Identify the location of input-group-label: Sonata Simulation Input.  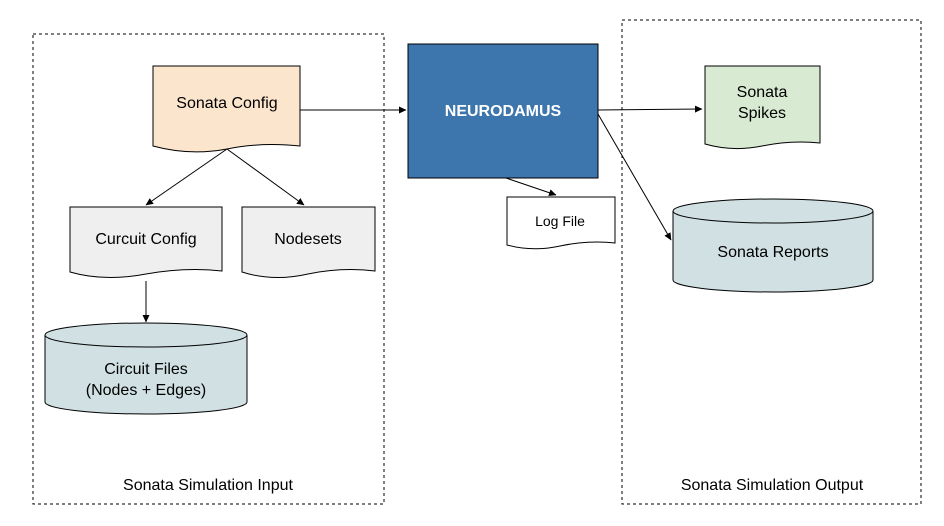
(208, 485).